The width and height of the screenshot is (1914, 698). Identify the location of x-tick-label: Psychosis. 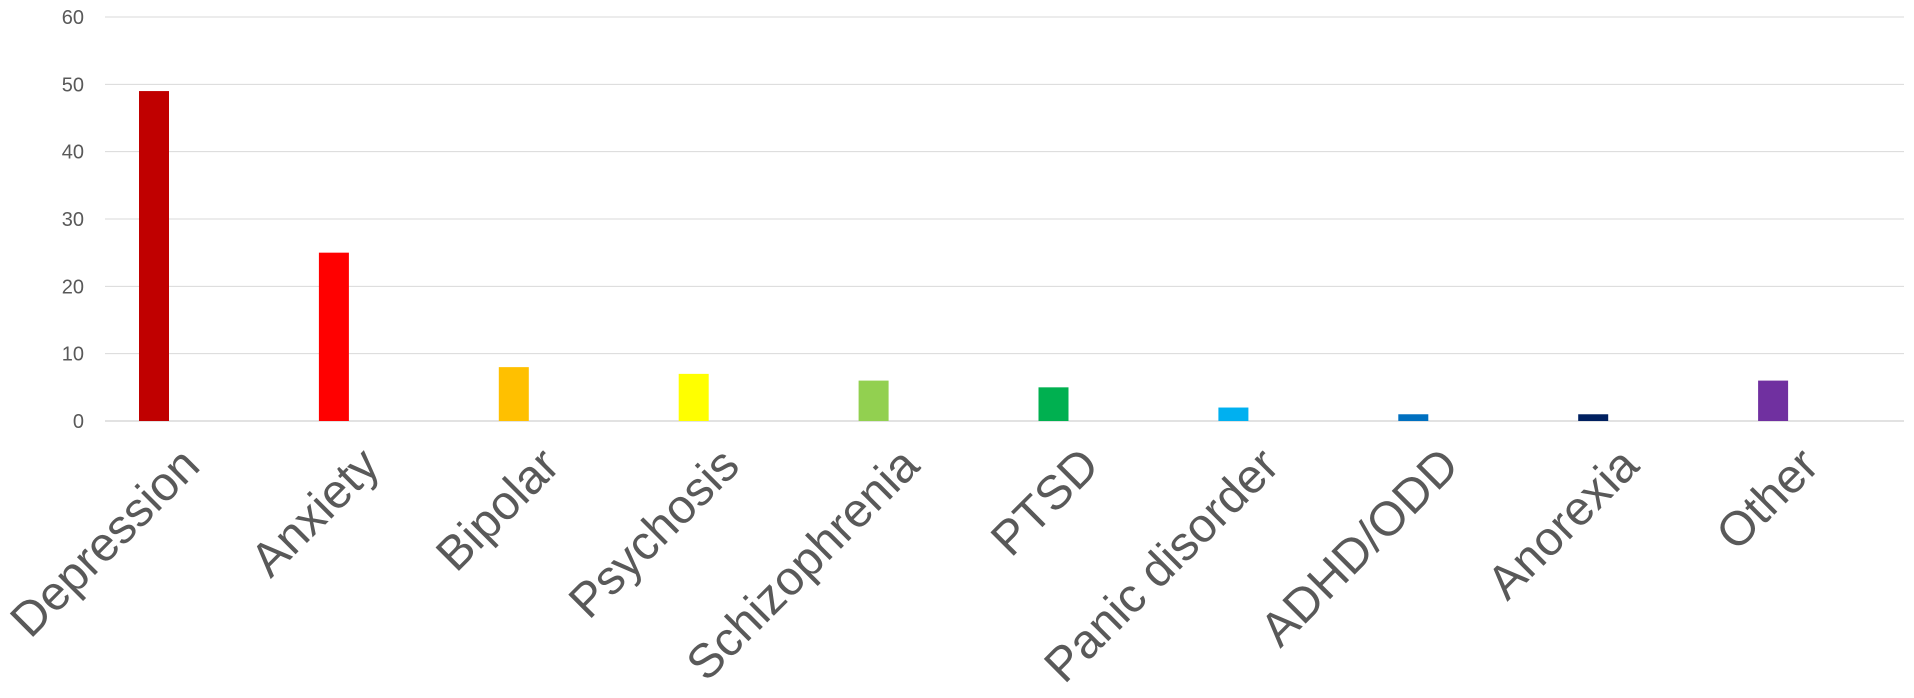
(654, 533).